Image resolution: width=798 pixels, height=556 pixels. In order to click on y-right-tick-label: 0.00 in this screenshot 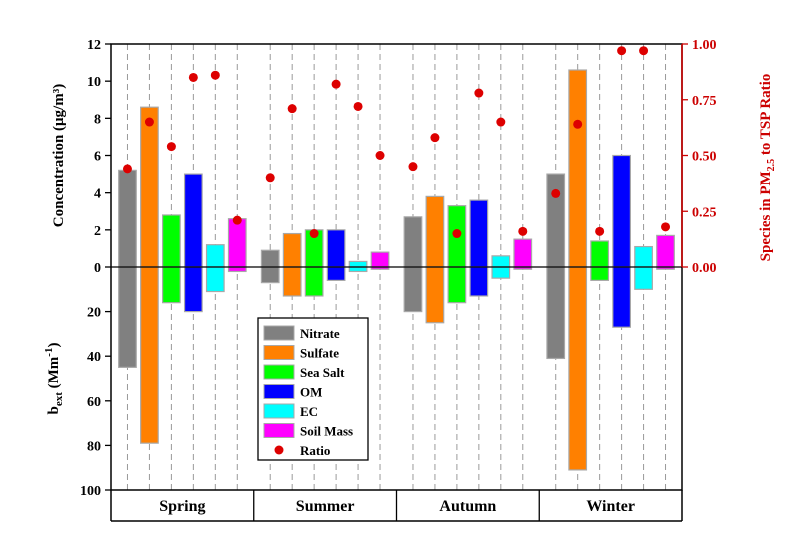, I will do `click(704, 268)`.